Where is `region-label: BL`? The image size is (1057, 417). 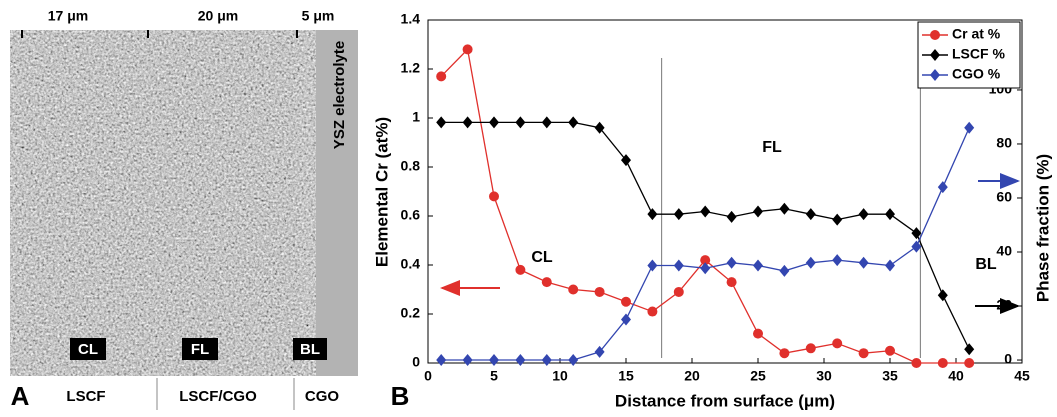
region-label: BL is located at coordinates (310, 349).